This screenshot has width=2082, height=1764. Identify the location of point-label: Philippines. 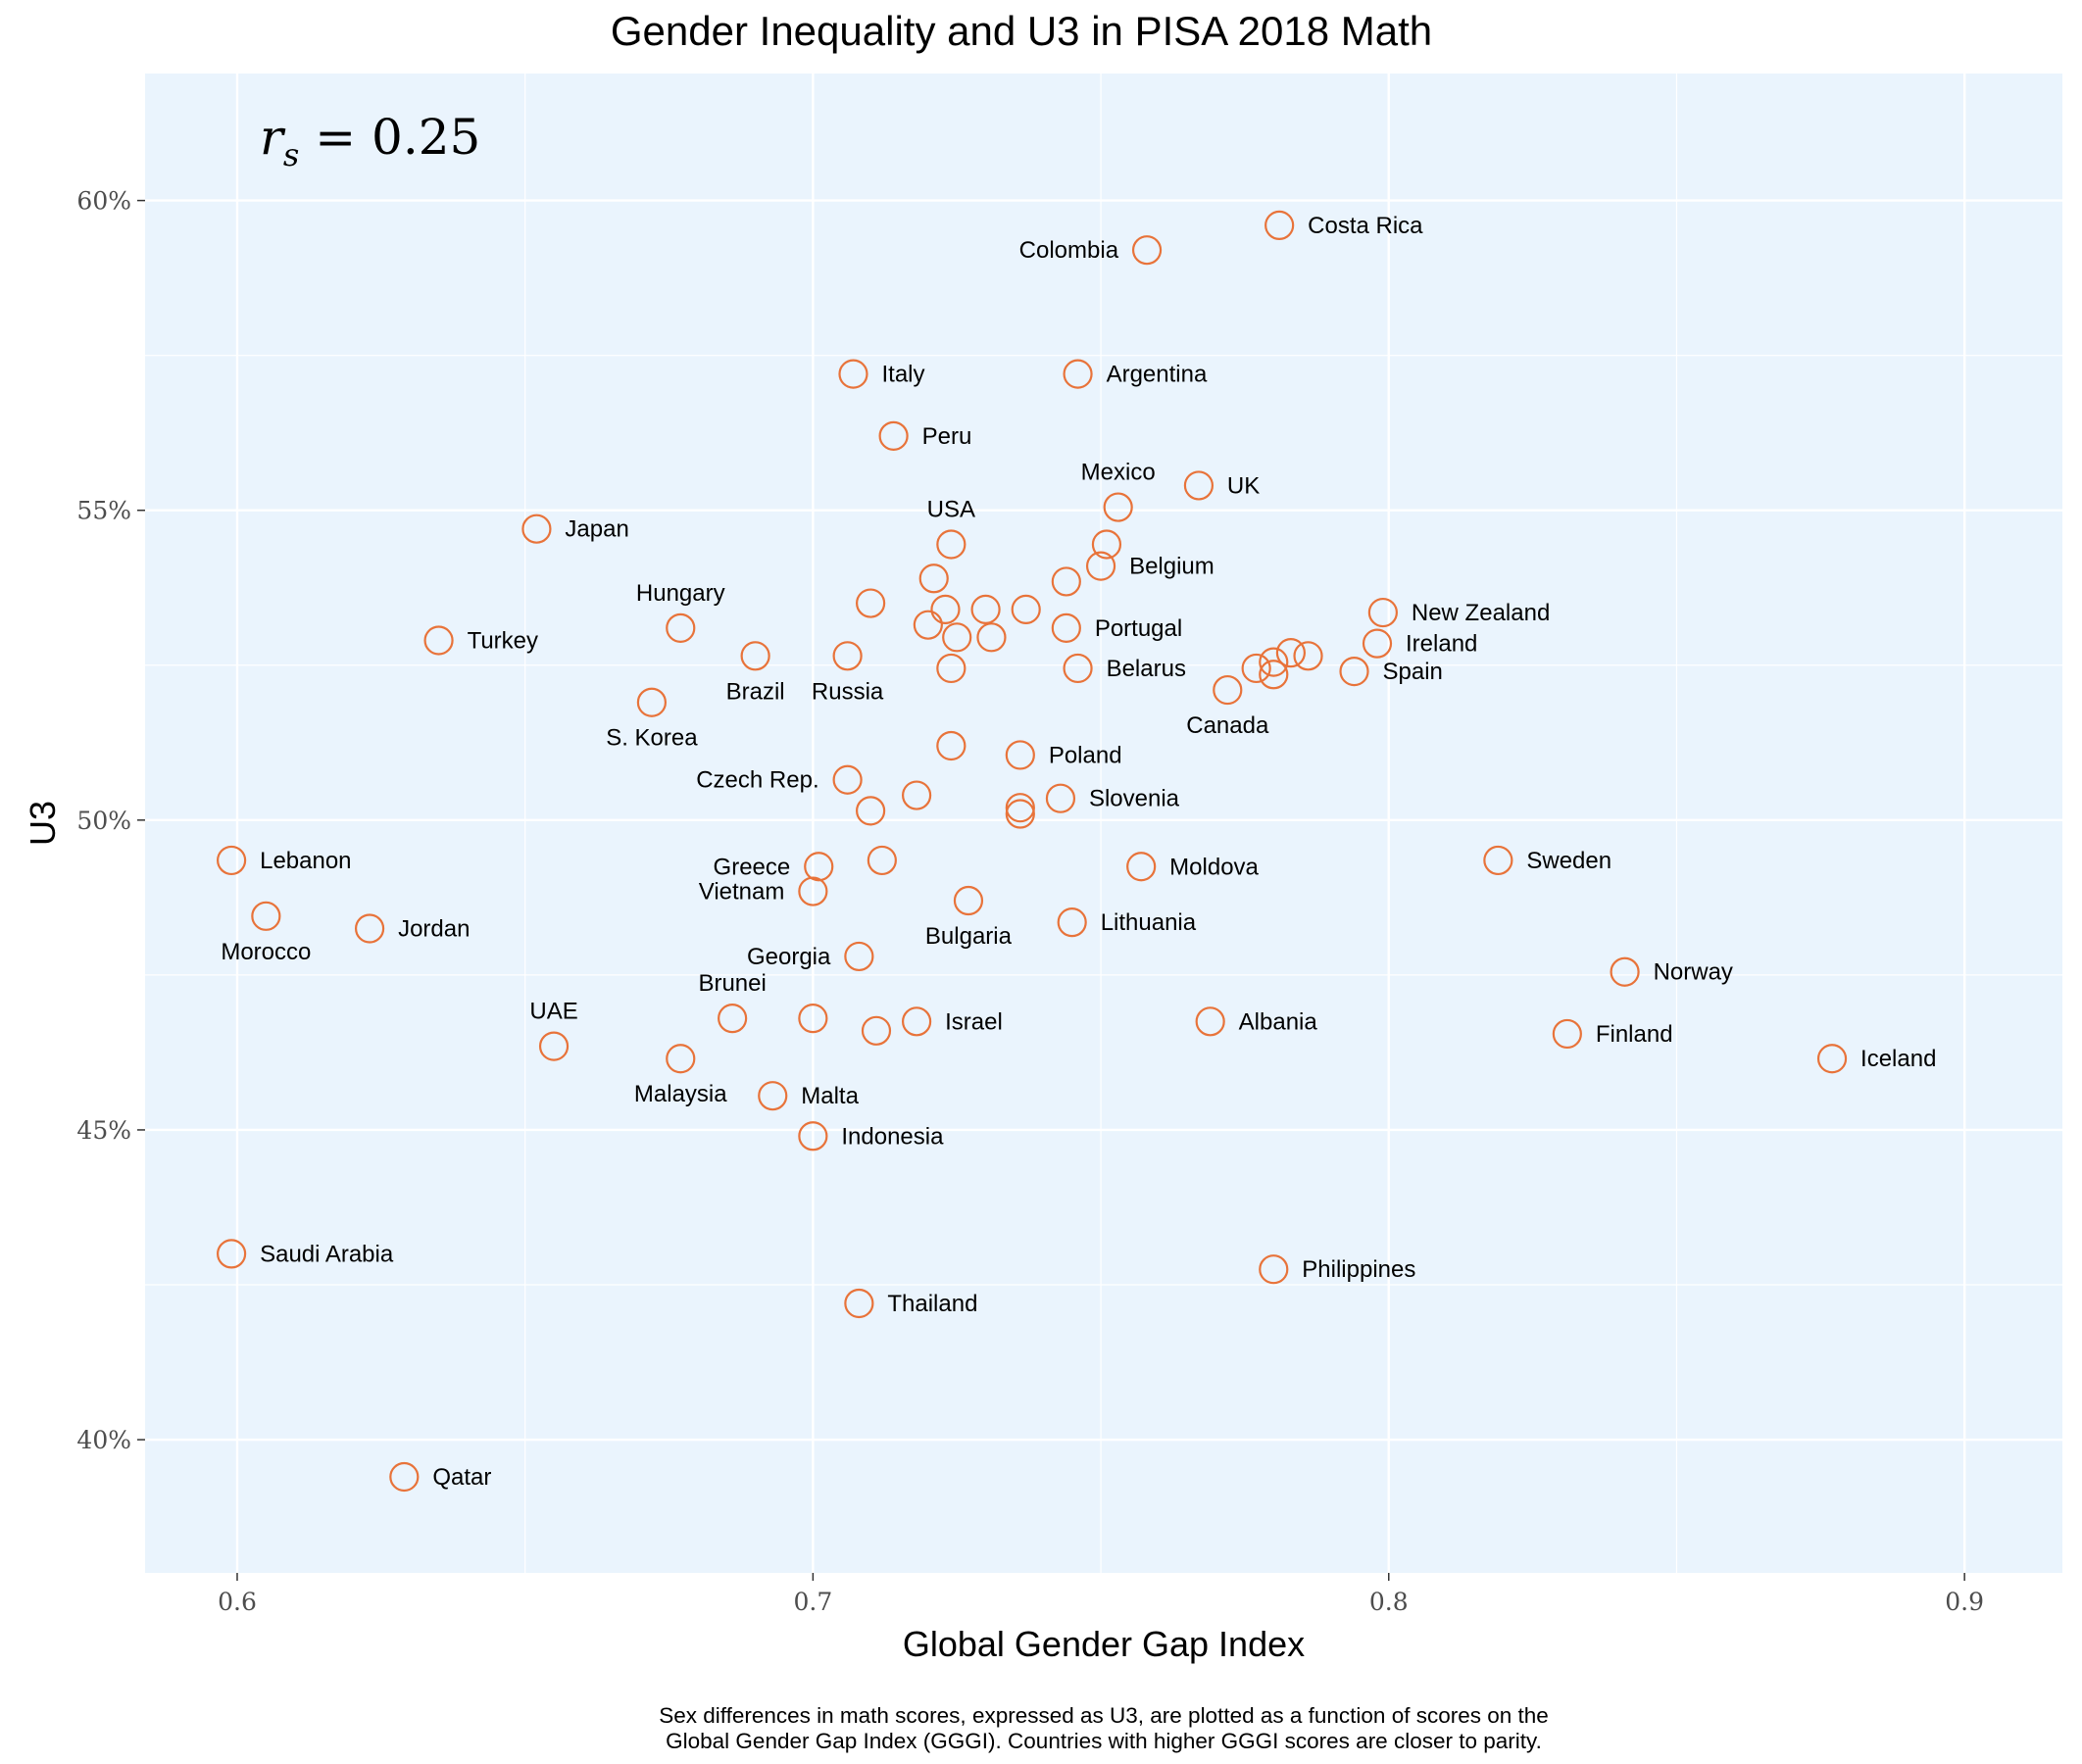
(1358, 1269).